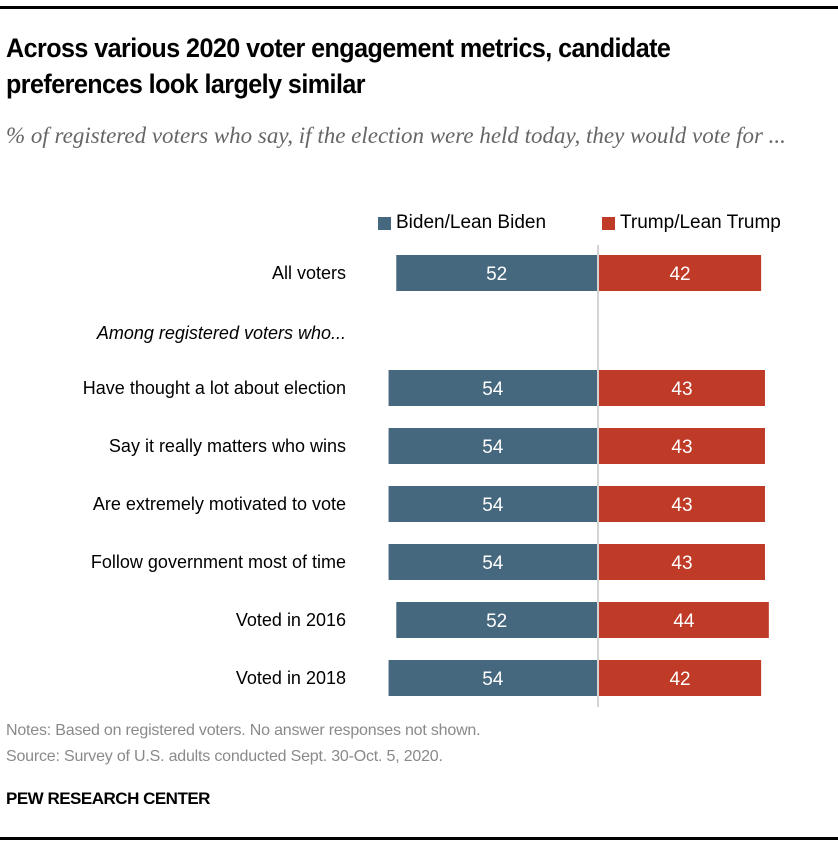 The width and height of the screenshot is (838, 848). Describe the element at coordinates (308, 273) in the screenshot. I see `category-label: All voters` at that location.